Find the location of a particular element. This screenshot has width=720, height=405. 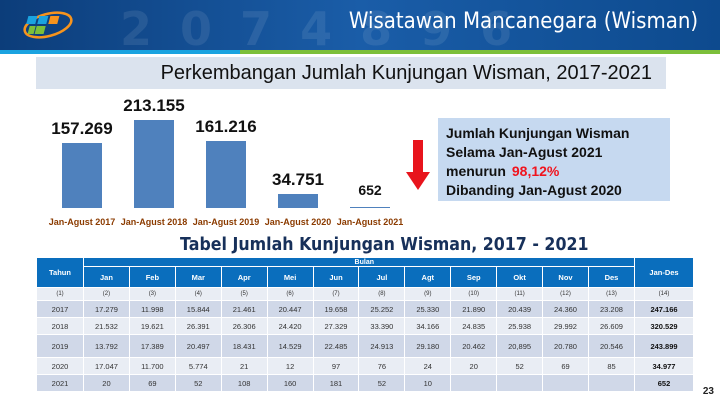

month-cell: 76 is located at coordinates (382, 366).